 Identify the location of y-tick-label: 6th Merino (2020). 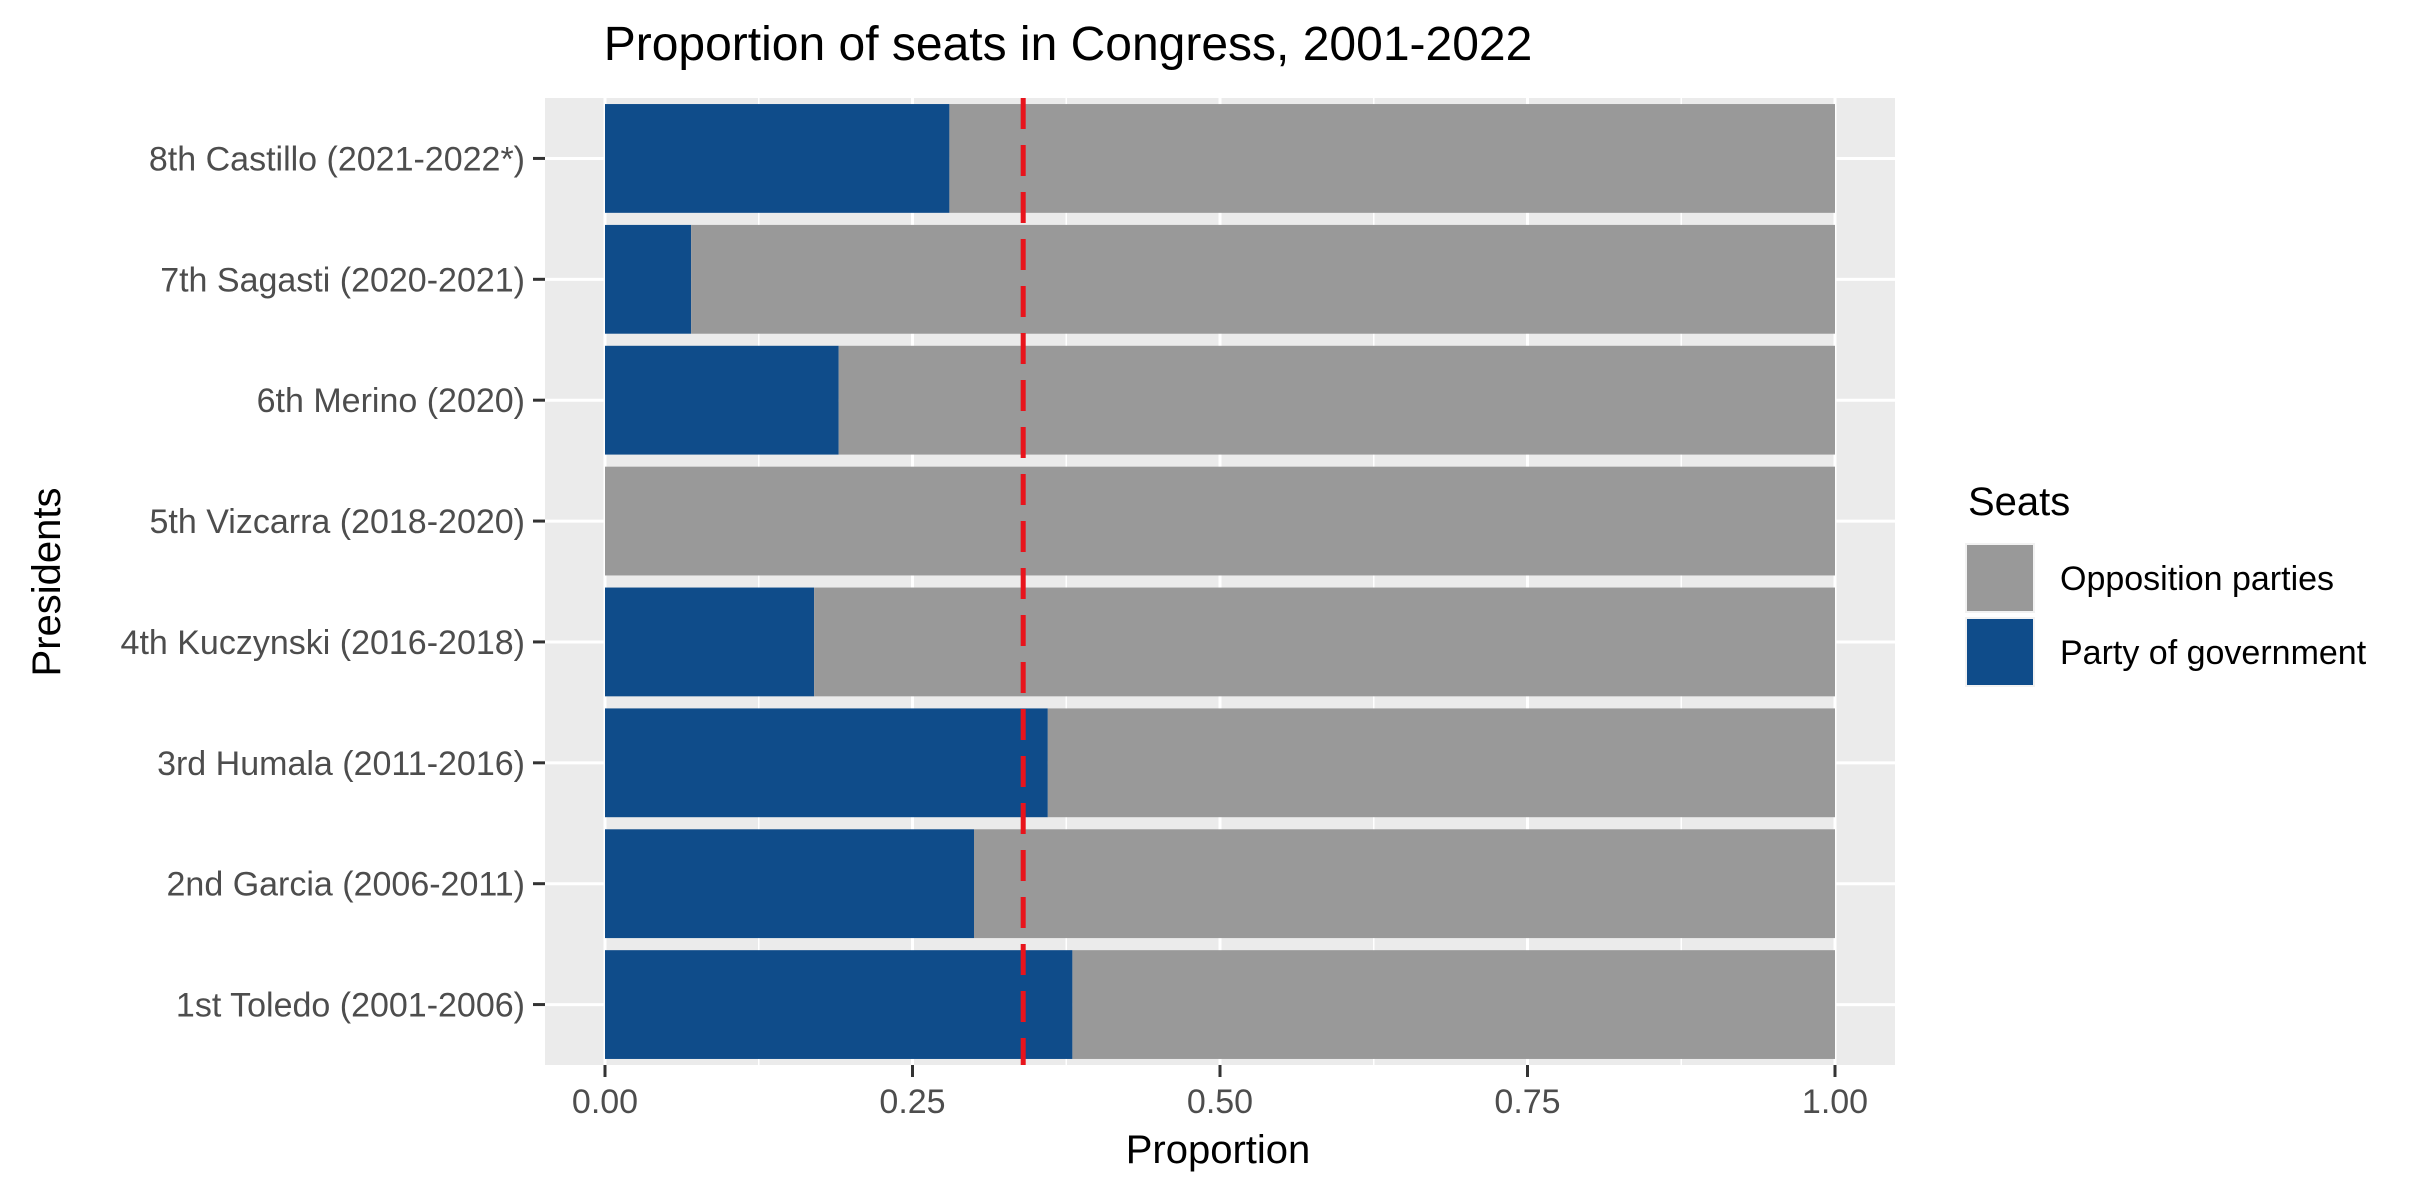
(391, 401).